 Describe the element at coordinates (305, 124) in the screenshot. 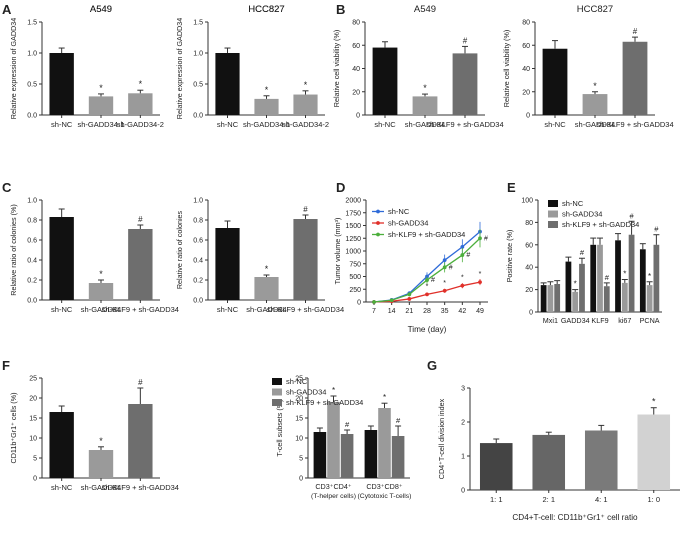

I see `x-tick-label: sh-GADD34-2` at that location.